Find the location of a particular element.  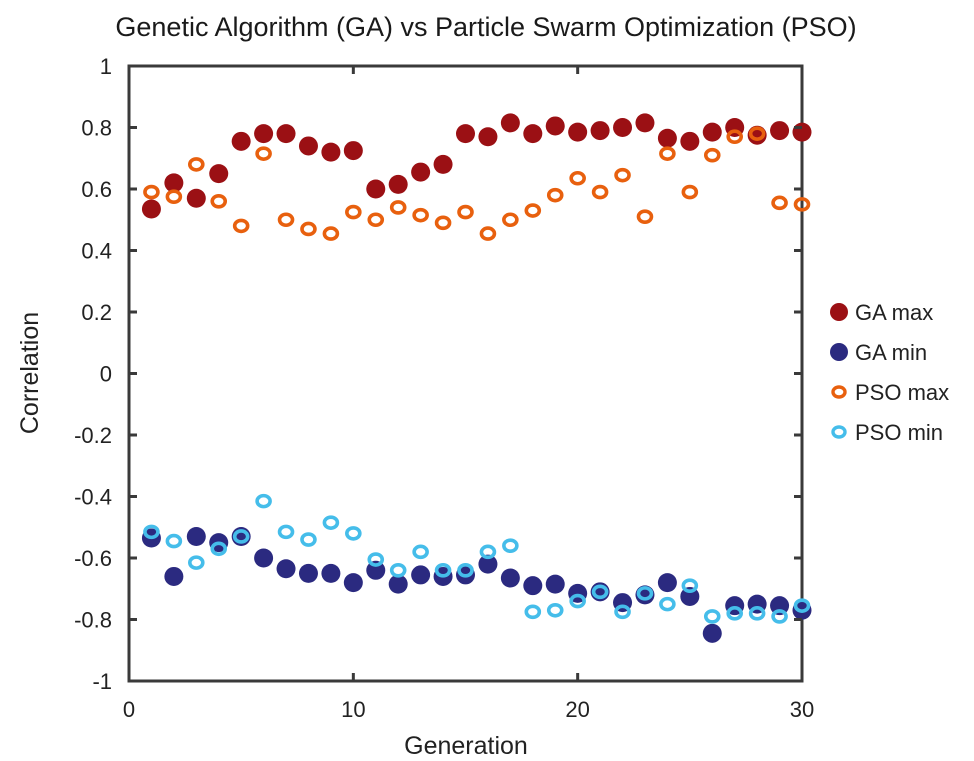

legend-item: GA max is located at coordinates (881, 312).